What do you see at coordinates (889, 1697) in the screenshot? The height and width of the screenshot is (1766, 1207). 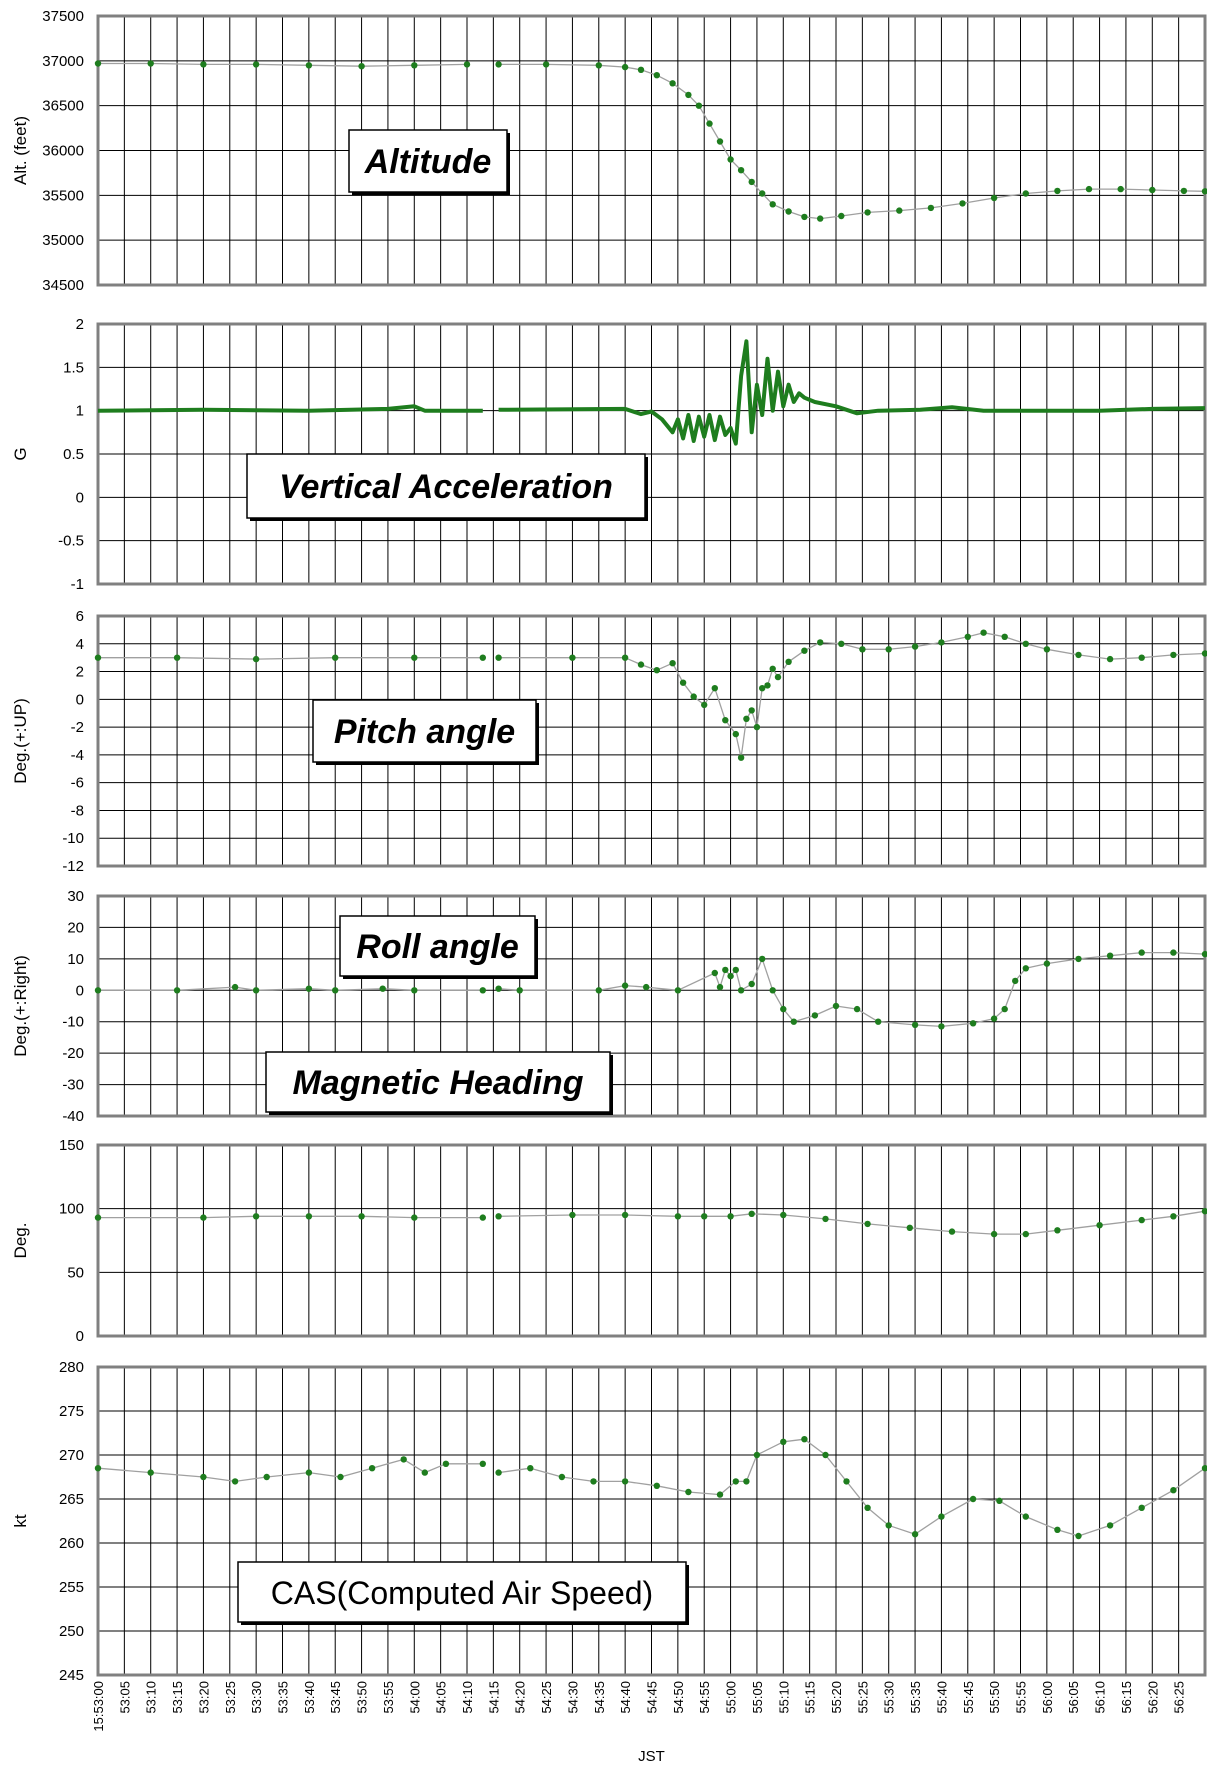 I see `x-tick-label: 55:30` at bounding box center [889, 1697].